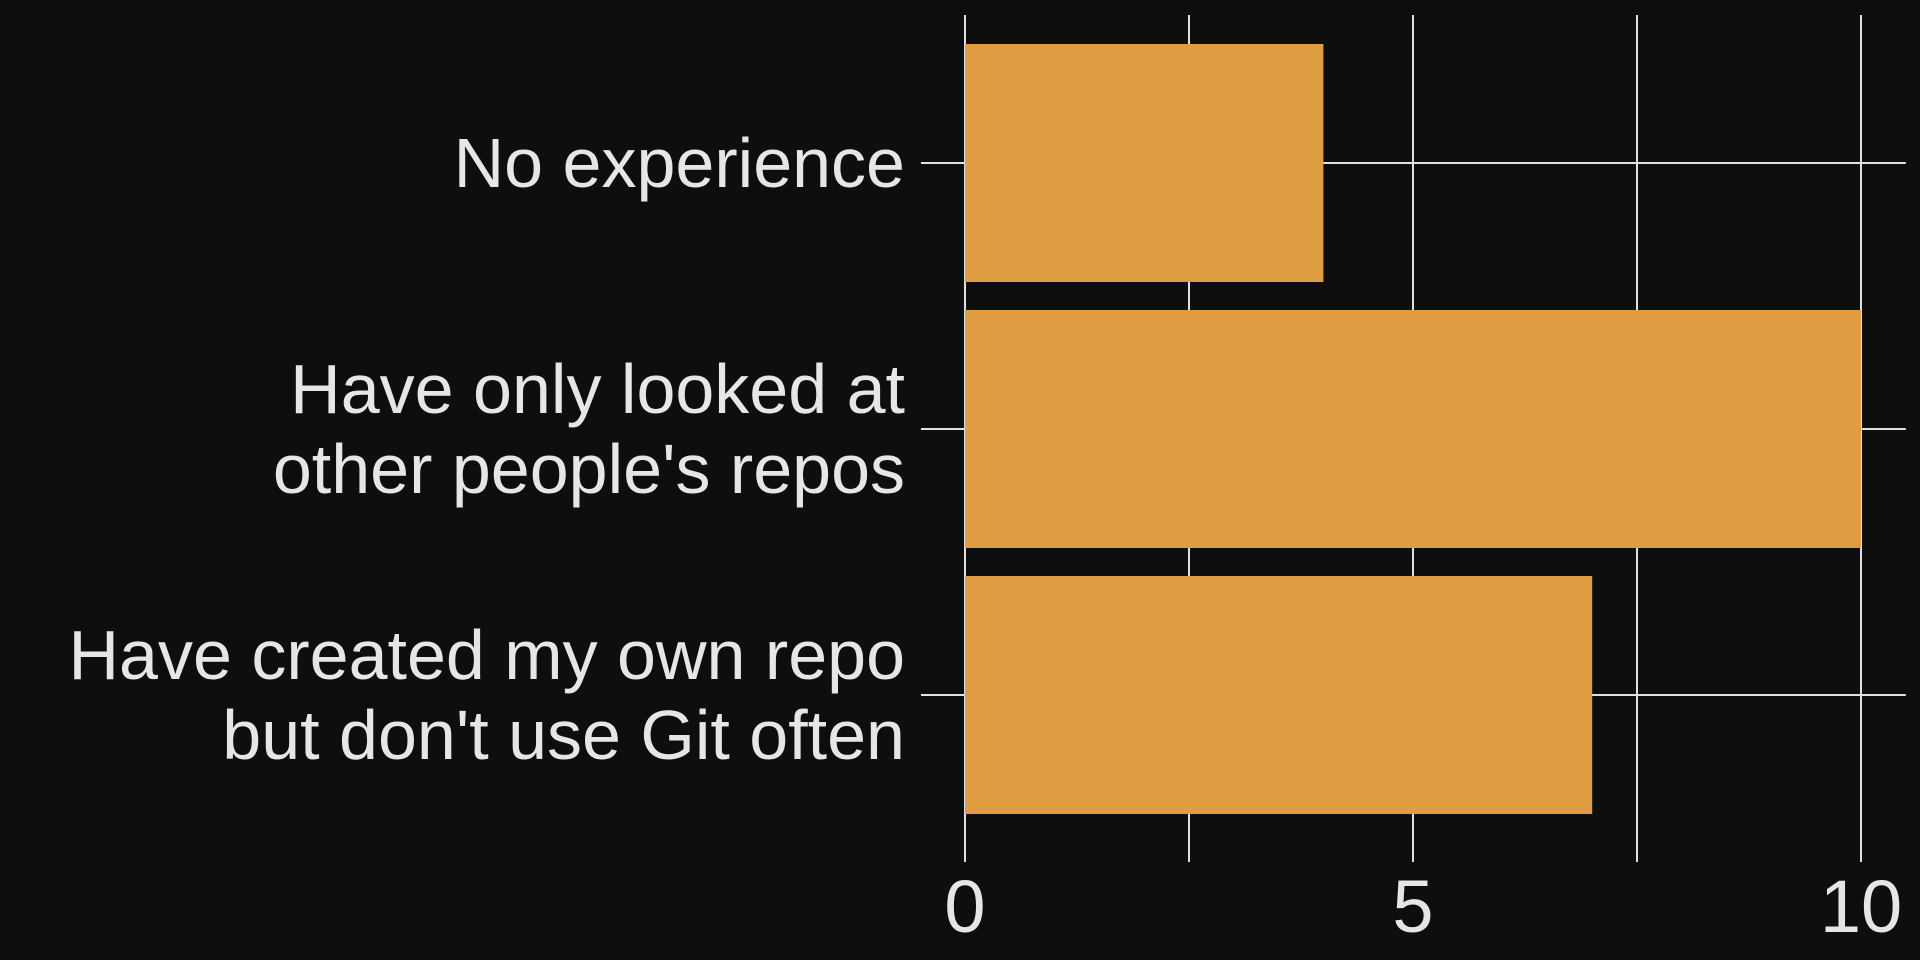  I want to click on x-tick-label: 5, so click(1412, 906).